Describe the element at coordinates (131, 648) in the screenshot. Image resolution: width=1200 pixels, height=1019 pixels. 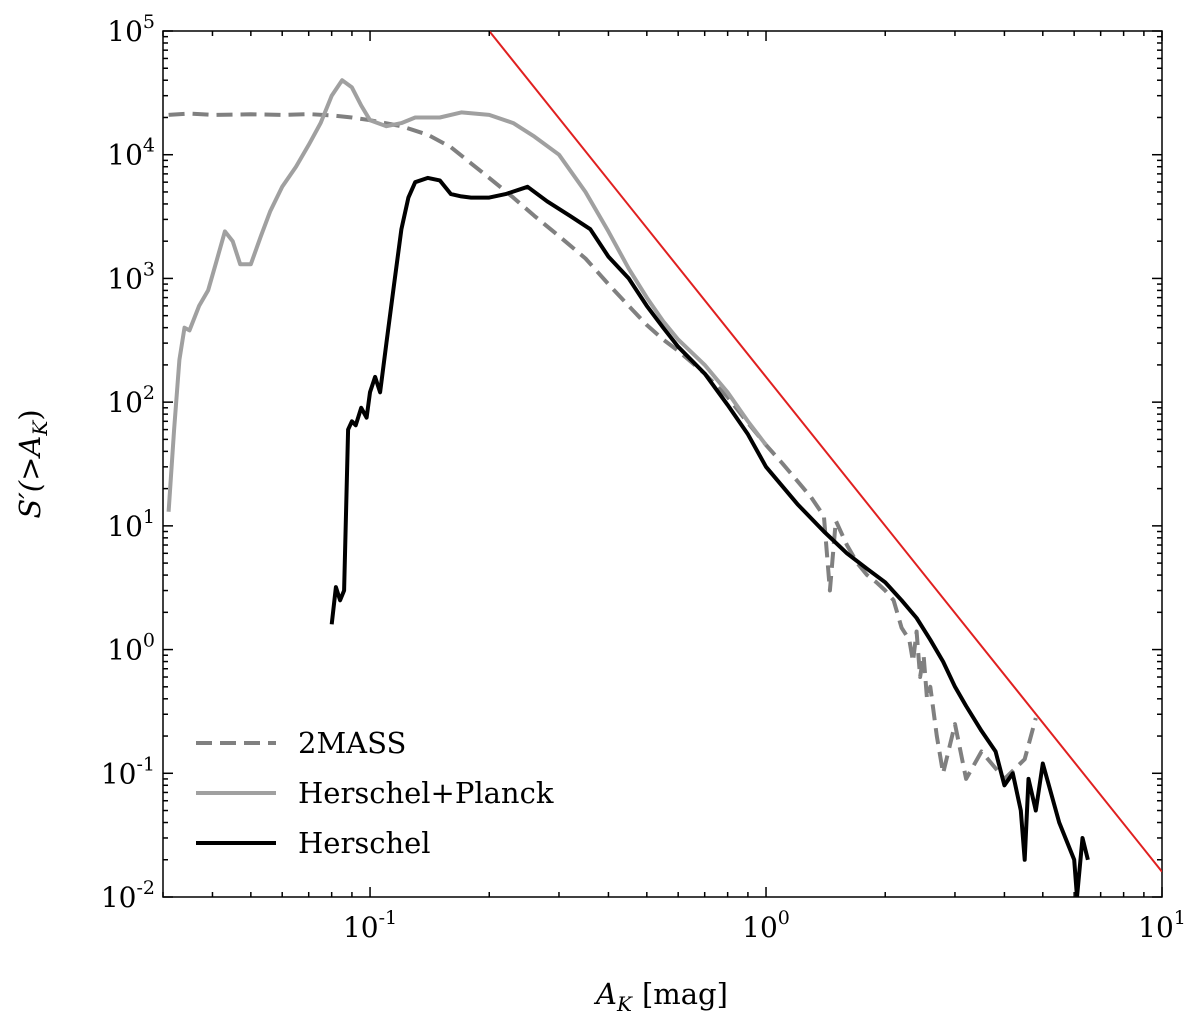
I see `y-tick-label: 10⁰` at that location.